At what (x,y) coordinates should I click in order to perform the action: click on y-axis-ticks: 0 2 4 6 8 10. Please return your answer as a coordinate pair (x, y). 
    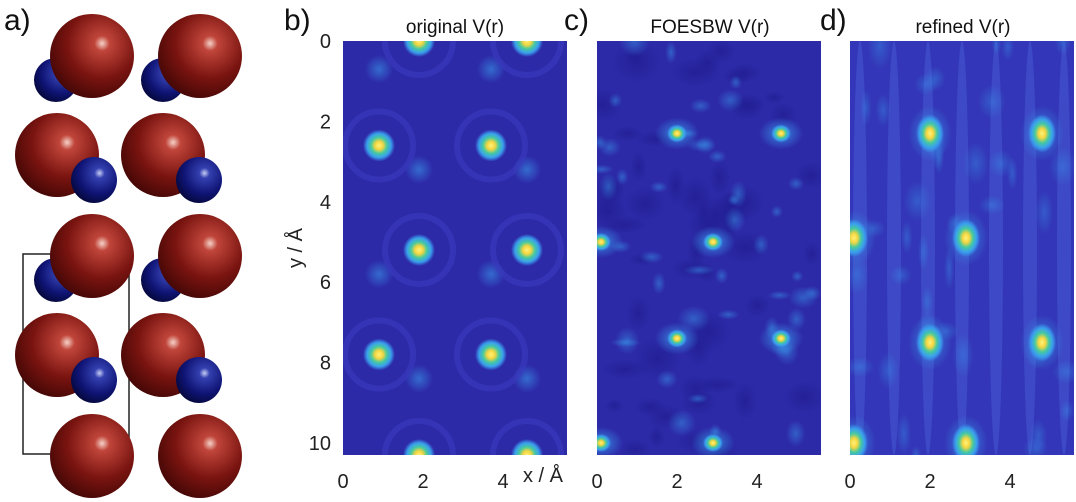
    Looking at the image, I should click on (320, 243).